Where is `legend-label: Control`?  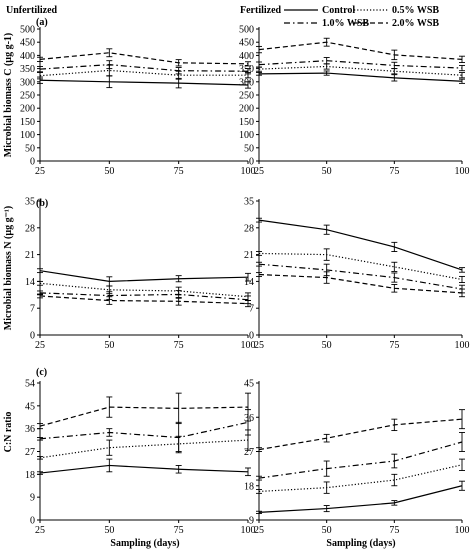 legend-label: Control is located at coordinates (338, 10).